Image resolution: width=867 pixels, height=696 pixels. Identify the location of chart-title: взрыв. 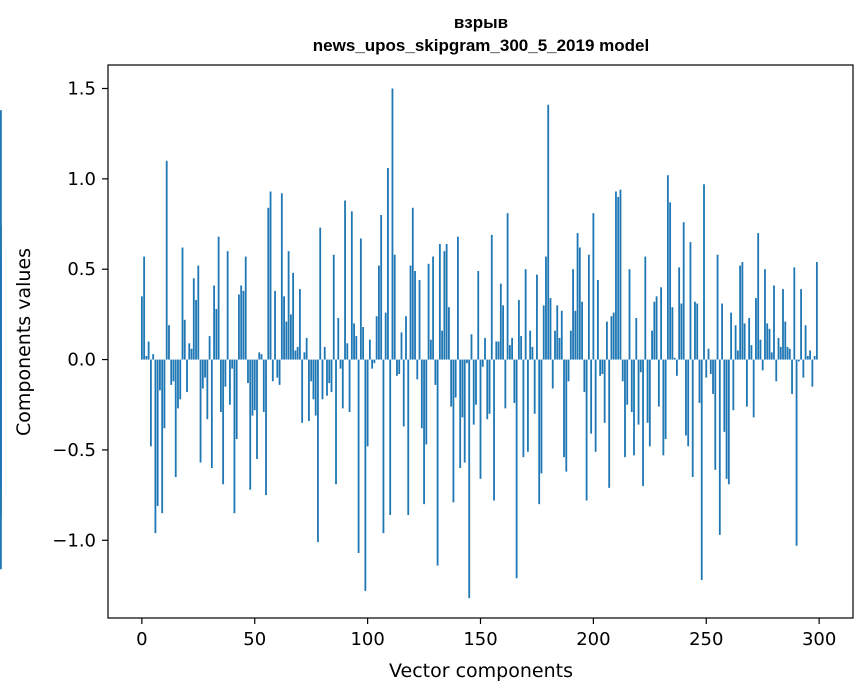
(481, 22).